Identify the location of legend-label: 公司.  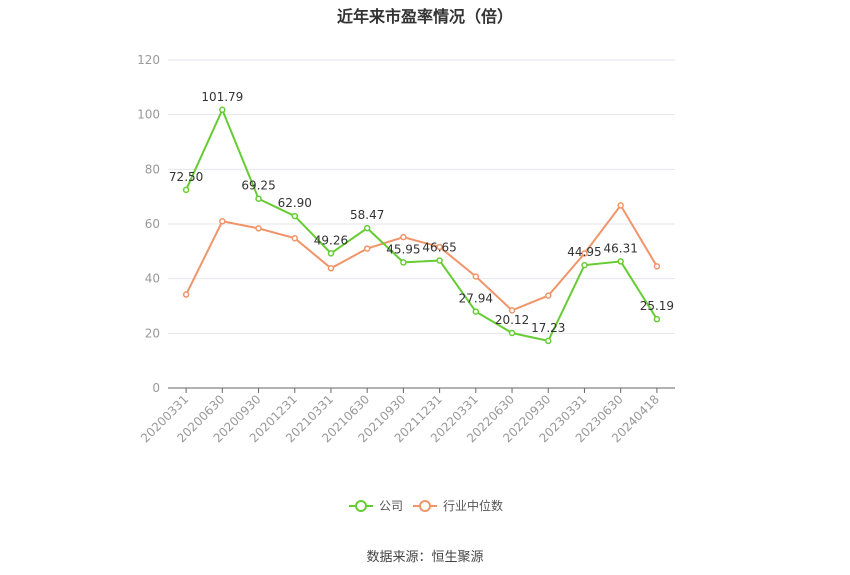
(391, 506).